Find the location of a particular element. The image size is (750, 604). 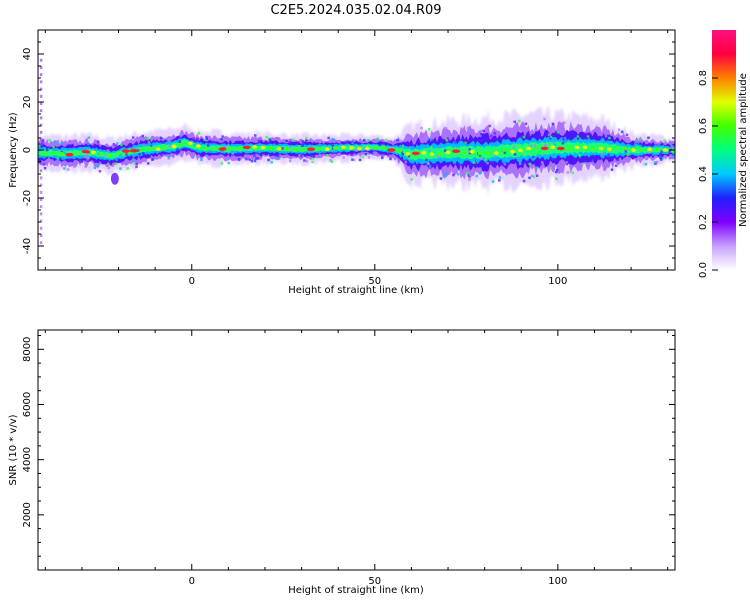

spectrogram-y-tick-label: 20 is located at coordinates (27, 102).